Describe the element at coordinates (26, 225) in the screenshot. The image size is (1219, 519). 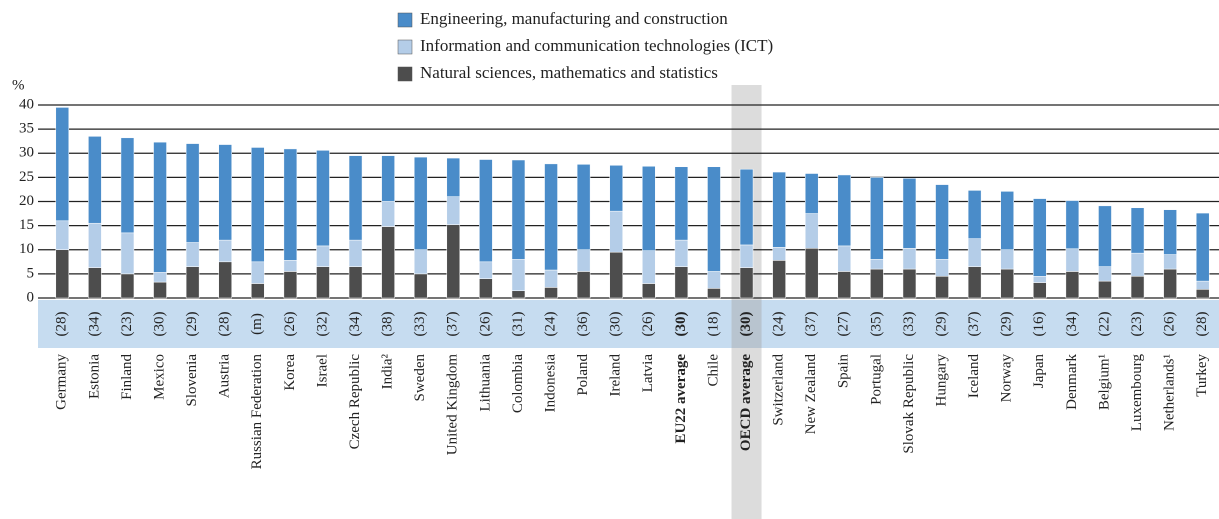
I see `y-tick-label: 15` at that location.